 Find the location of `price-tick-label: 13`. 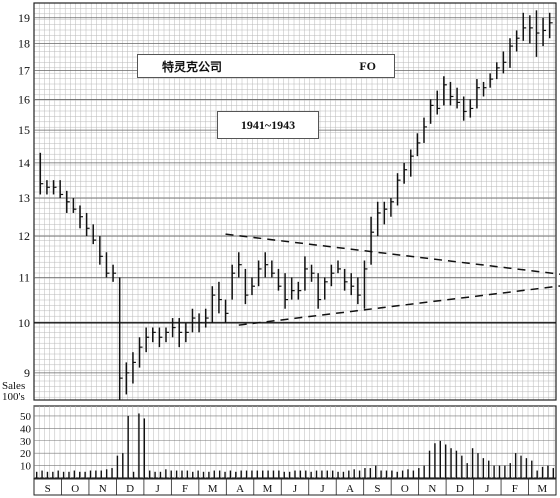

price-tick-label: 13 is located at coordinates (24, 198).